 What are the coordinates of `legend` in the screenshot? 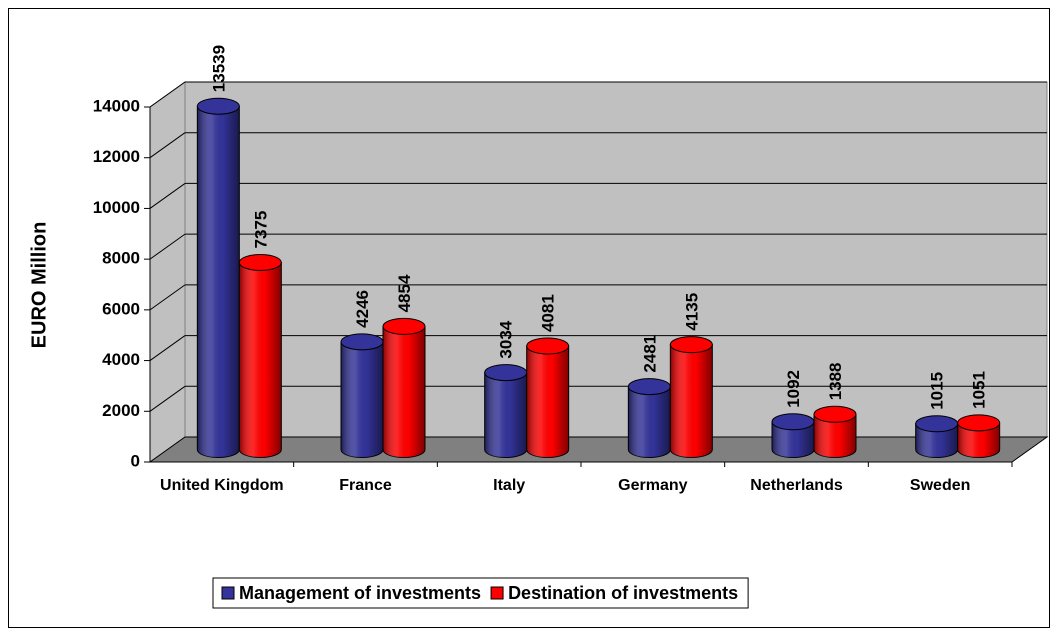 It's located at (480, 593).